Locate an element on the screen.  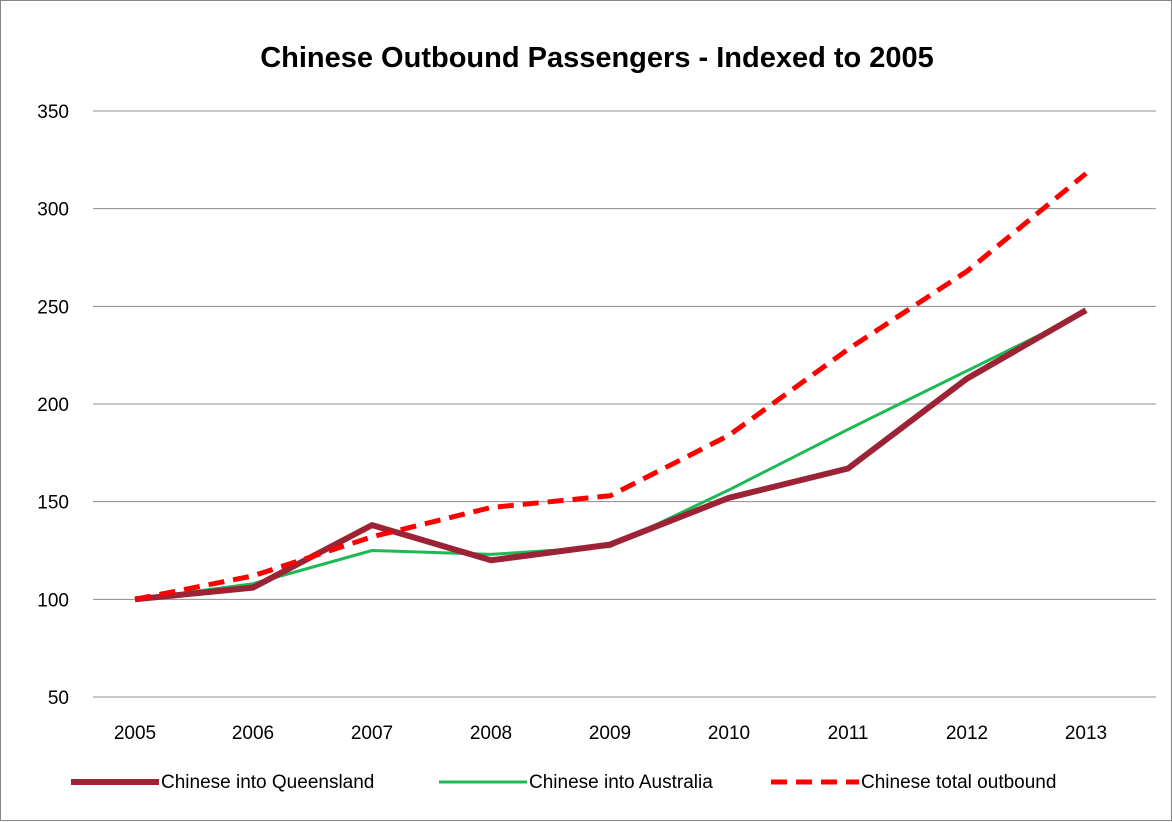
y-tick-label-350: 350 is located at coordinates (53, 112).